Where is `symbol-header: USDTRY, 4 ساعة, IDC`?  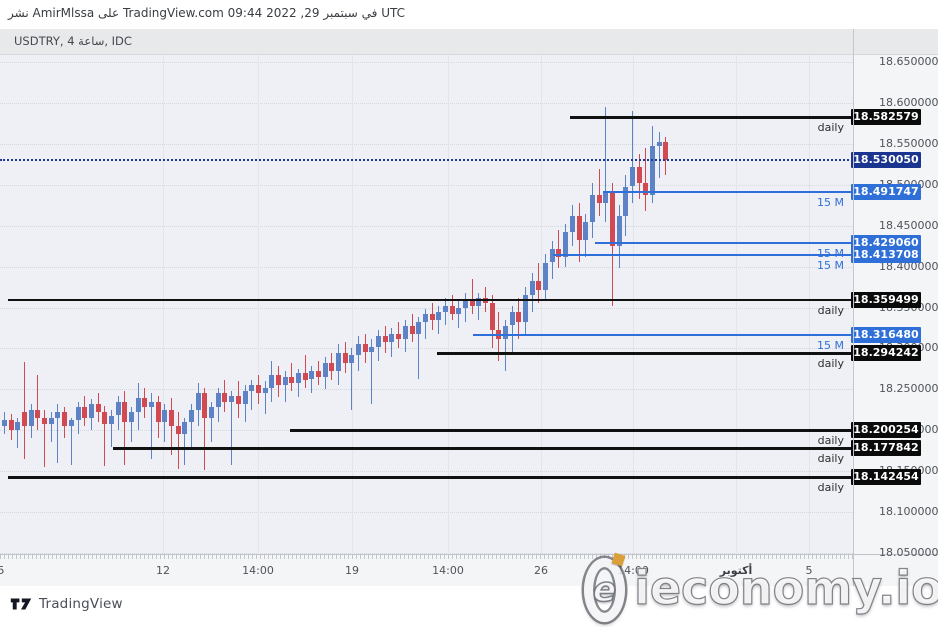
symbol-header: USDTRY, 4 ساعة, IDC is located at coordinates (469, 42).